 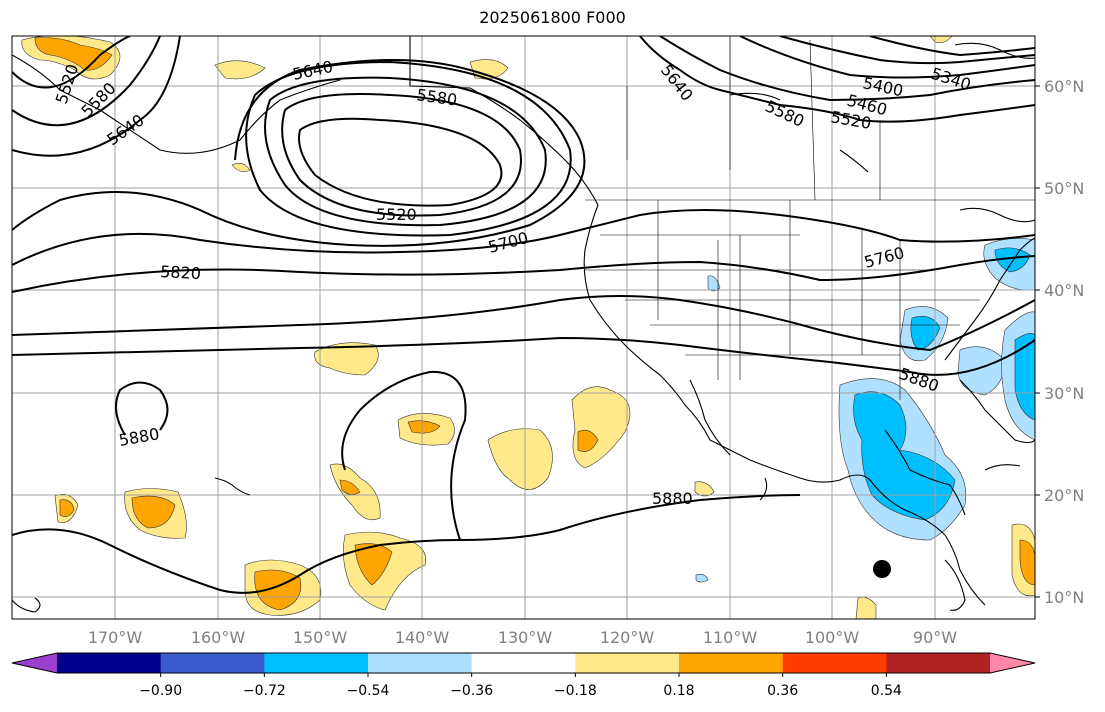 I want to click on contour-label: 5820, so click(x=181, y=272).